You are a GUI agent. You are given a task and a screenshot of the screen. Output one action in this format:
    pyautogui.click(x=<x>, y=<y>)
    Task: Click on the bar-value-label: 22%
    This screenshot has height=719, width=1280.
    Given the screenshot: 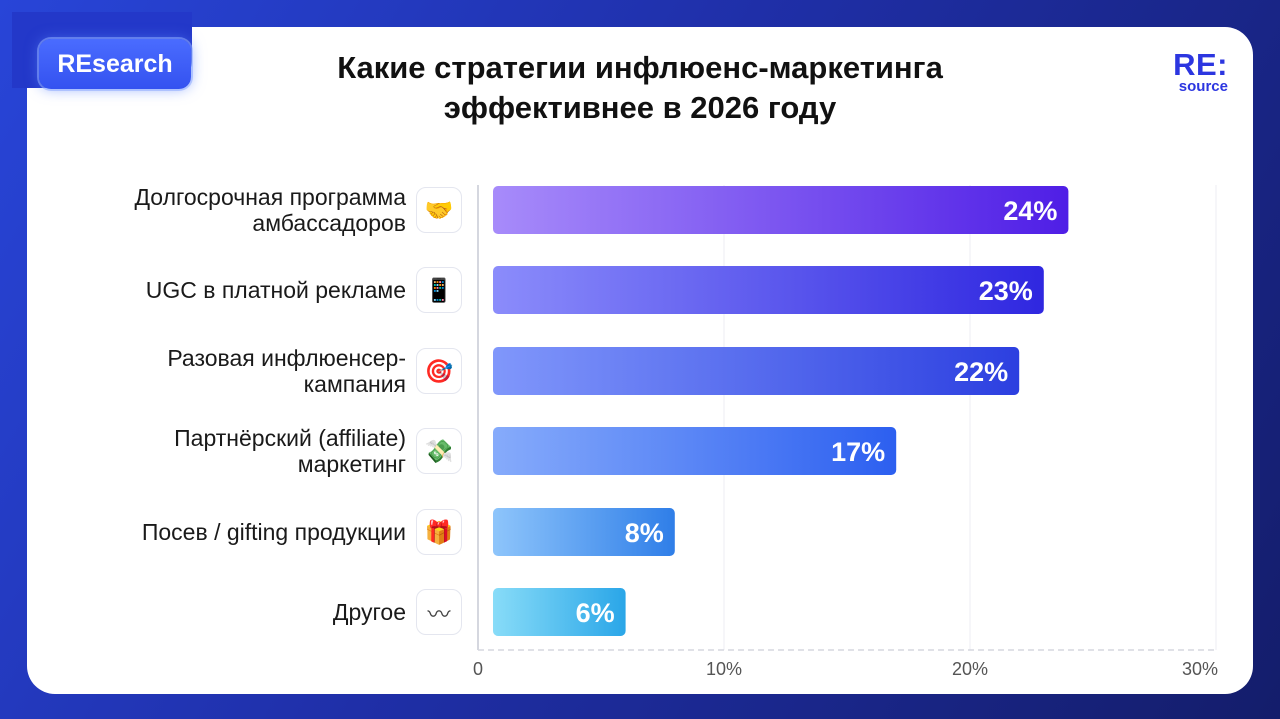 What is the action you would take?
    pyautogui.click(x=981, y=372)
    